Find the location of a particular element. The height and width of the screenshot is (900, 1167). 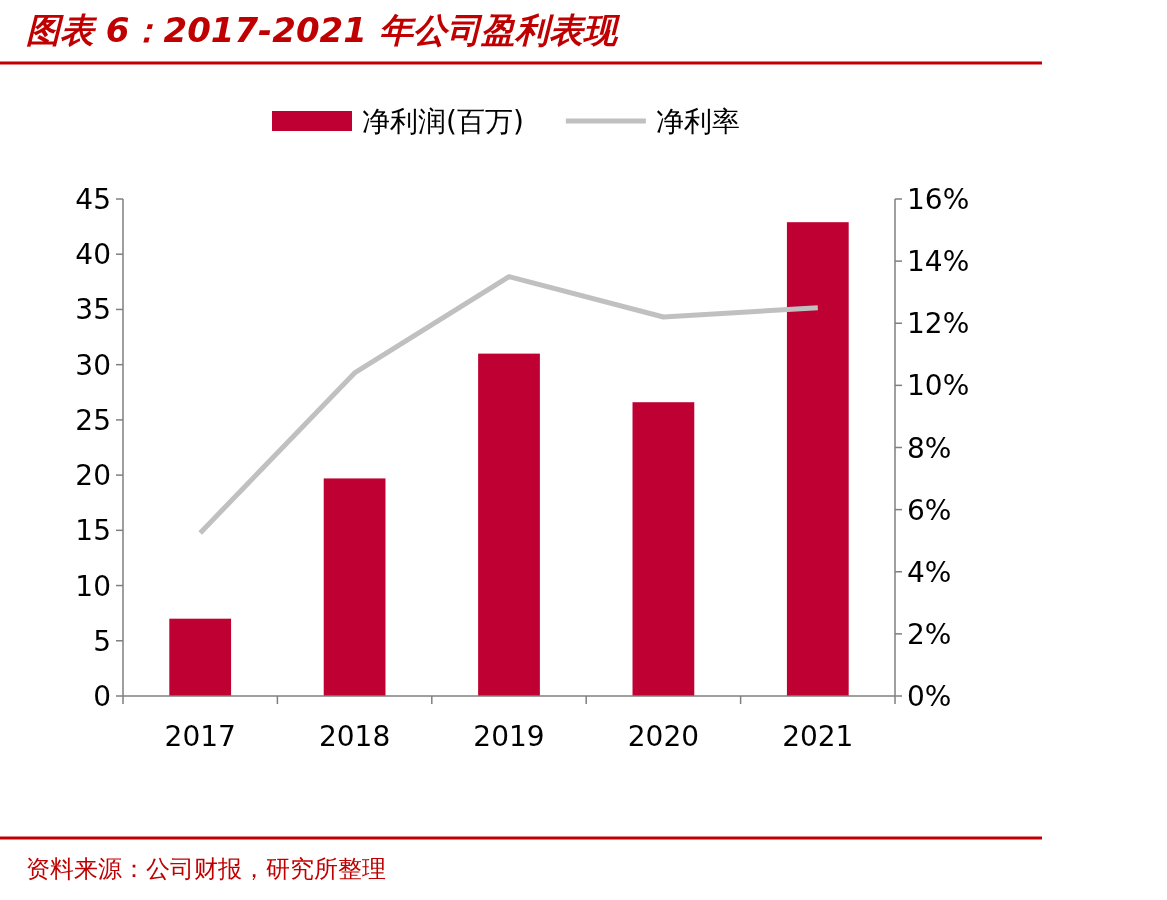

y-tick-label: 20 is located at coordinates (93, 476).